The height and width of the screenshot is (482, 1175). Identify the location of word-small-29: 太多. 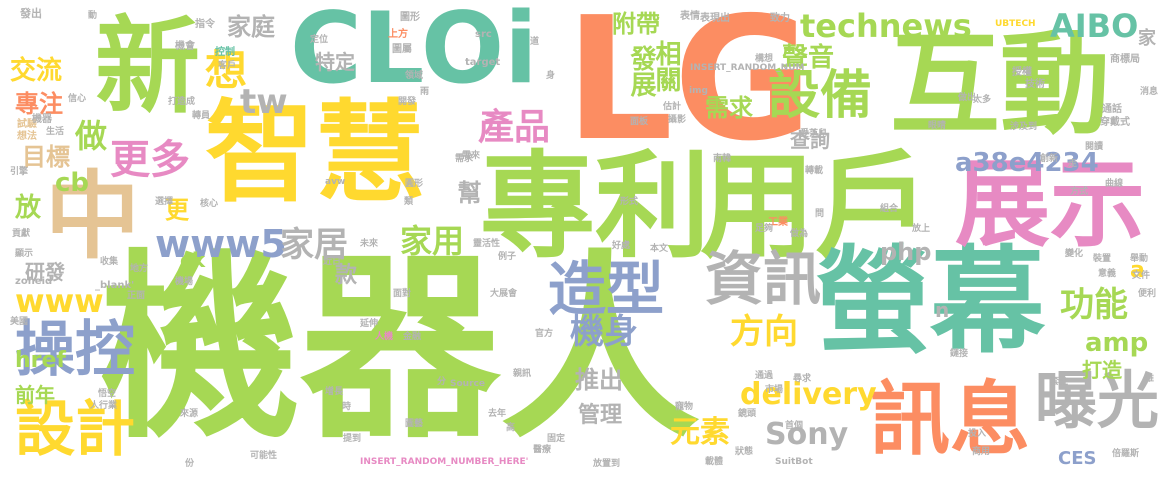
(982, 100).